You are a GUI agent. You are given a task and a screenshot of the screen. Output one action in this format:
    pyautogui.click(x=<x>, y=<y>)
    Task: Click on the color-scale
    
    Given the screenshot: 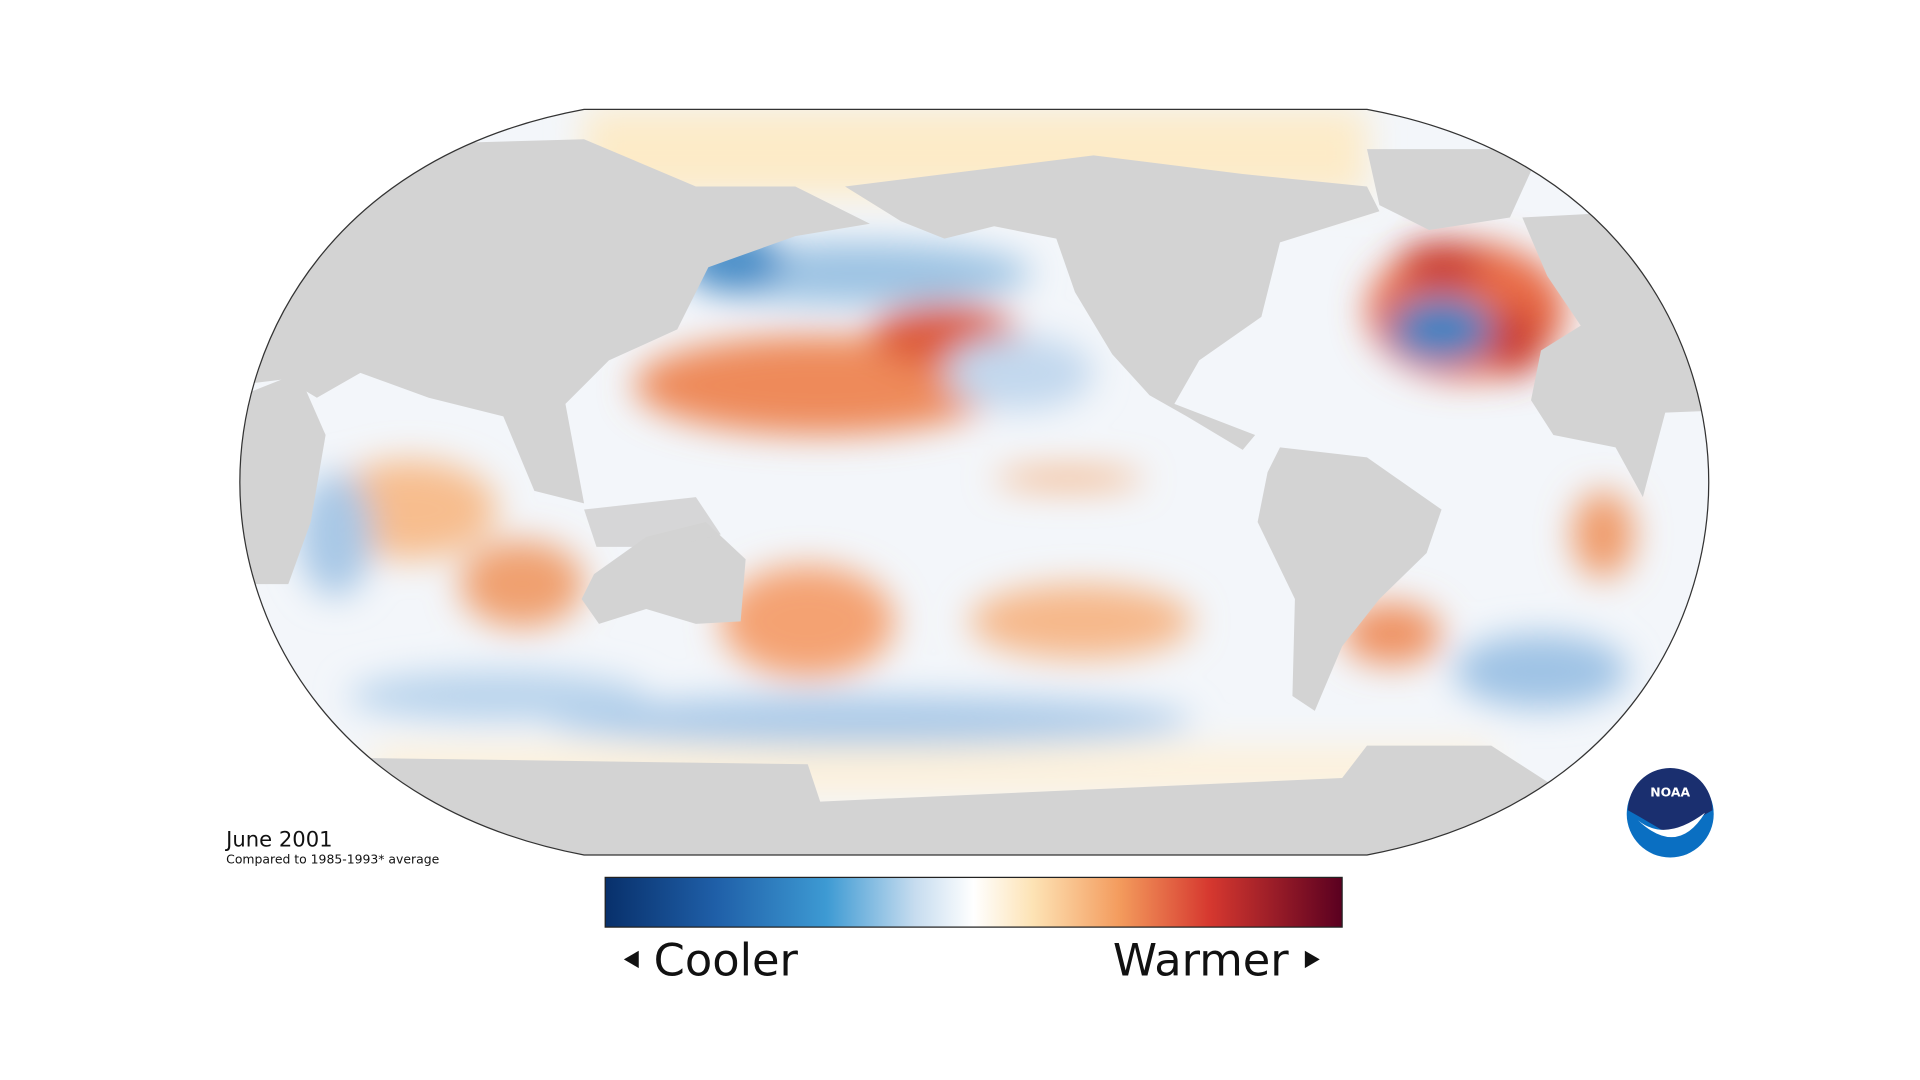 What is the action you would take?
    pyautogui.click(x=973, y=902)
    